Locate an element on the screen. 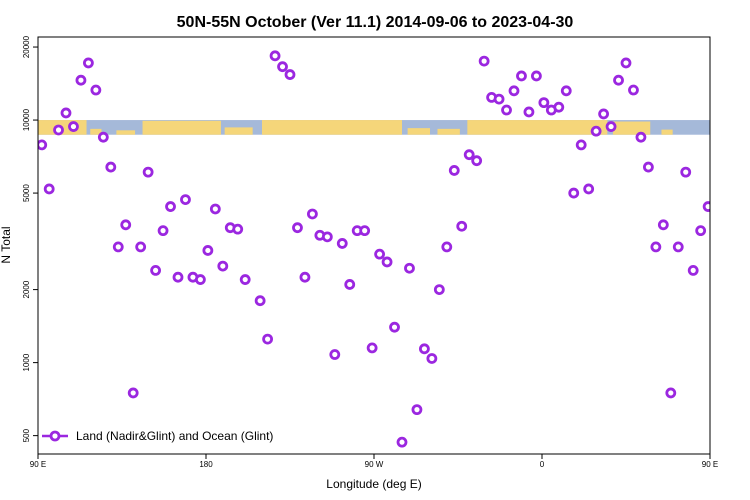 This screenshot has height=500, width=750. x-tick-label: 90 W is located at coordinates (374, 464).